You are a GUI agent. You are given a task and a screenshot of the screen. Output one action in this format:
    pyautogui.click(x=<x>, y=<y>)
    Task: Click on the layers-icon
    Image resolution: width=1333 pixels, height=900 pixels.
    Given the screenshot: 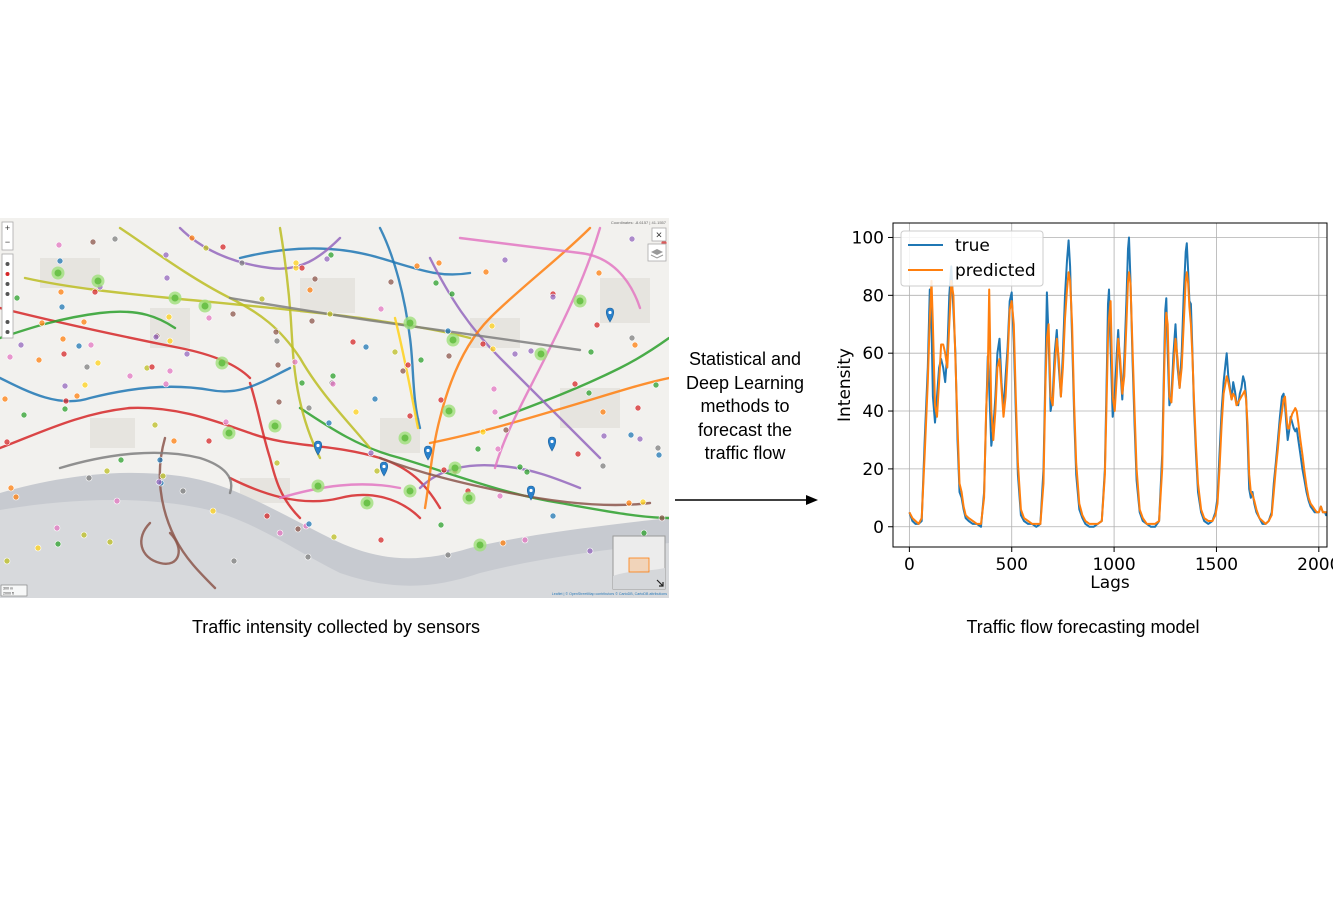 What is the action you would take?
    pyautogui.click(x=657, y=252)
    